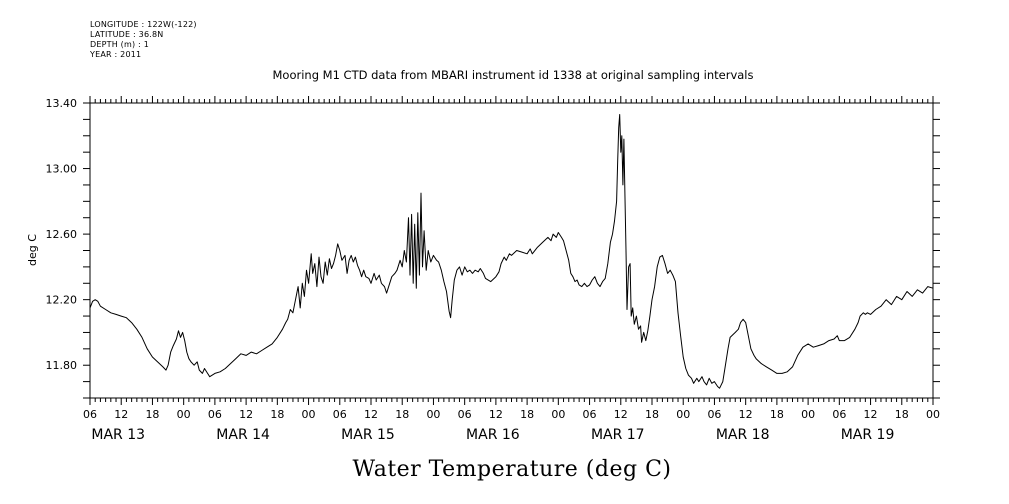 The image size is (1009, 504). I want to click on day-label: MAR 16, so click(493, 435).